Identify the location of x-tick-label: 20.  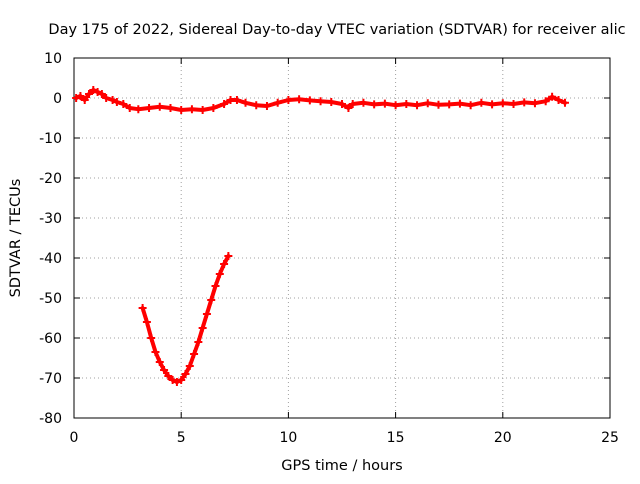
(503, 438).